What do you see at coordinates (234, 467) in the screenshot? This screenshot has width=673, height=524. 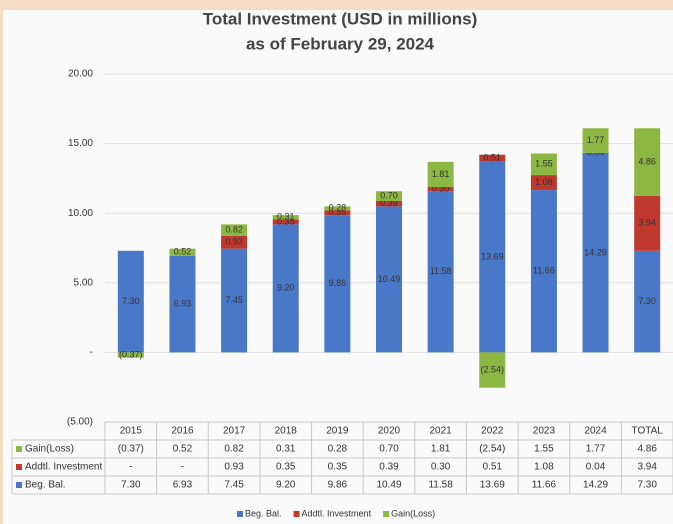 I see `table-cell: 0.93` at bounding box center [234, 467].